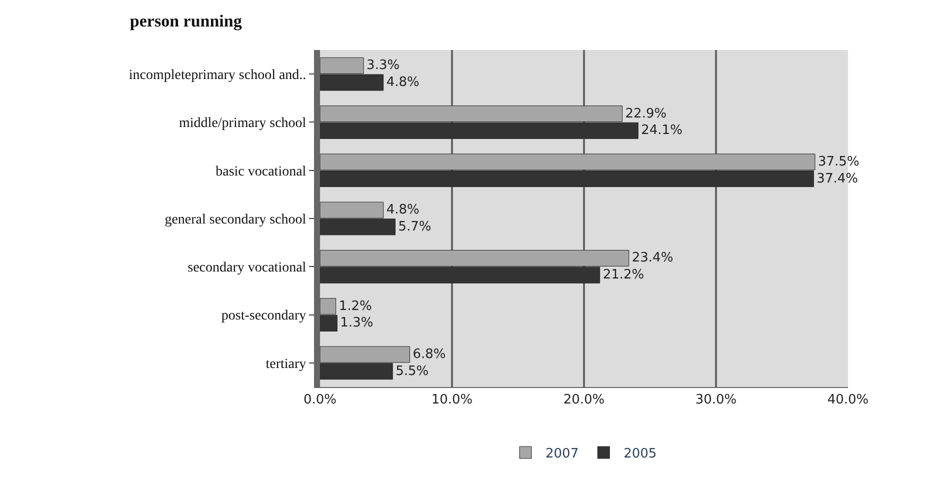 This screenshot has width=928, height=480. I want to click on x-tick-label: 20.0%, so click(584, 400).